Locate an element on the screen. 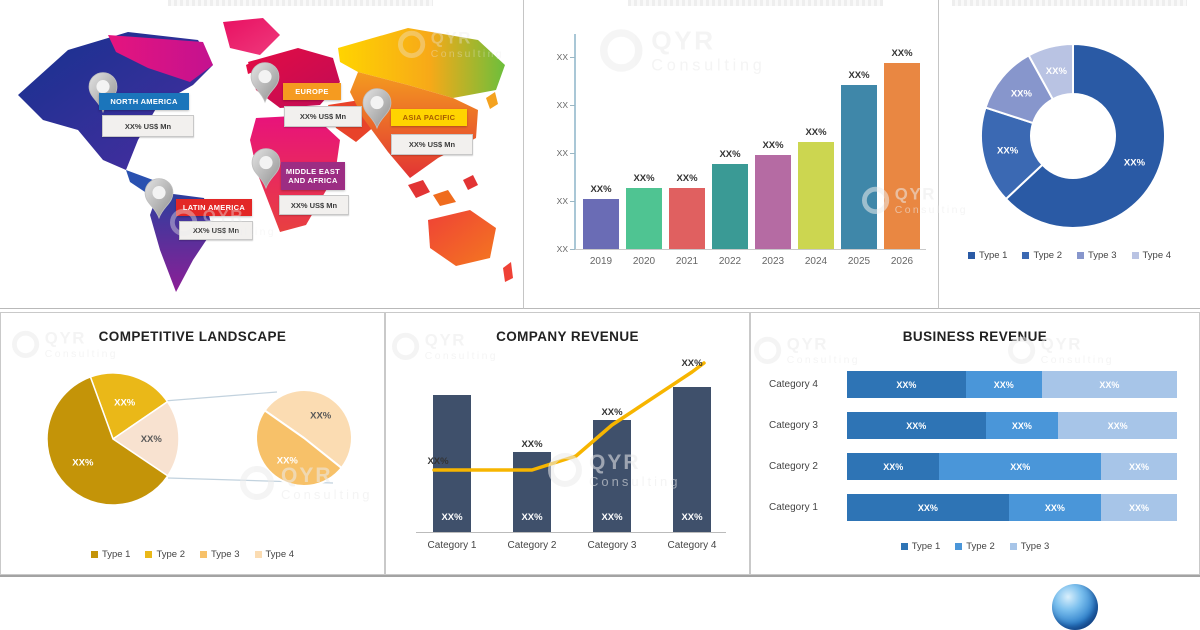 This screenshot has height=630, width=1200. pie-of-pie-chart: XX% XX% XX% XX% XX% is located at coordinates (199, 439).